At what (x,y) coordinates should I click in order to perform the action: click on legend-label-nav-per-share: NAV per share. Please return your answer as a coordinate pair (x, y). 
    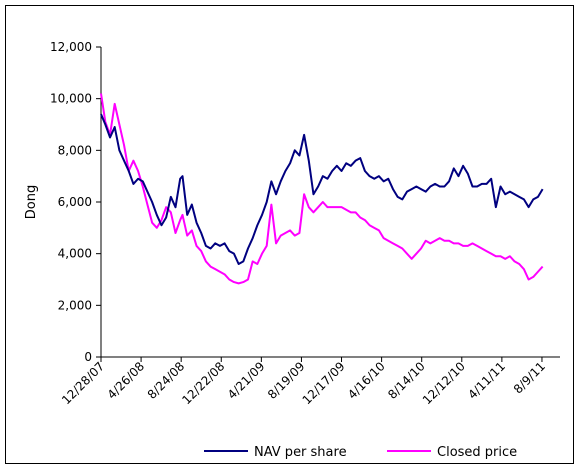
    Looking at the image, I should click on (300, 452).